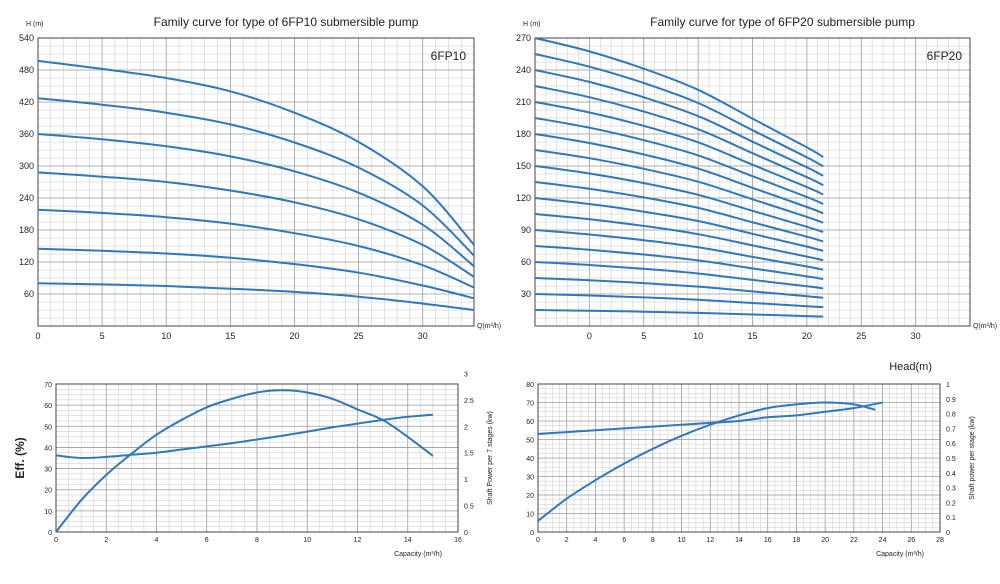  I want to click on y2-tick-label: 0.6, so click(951, 444).